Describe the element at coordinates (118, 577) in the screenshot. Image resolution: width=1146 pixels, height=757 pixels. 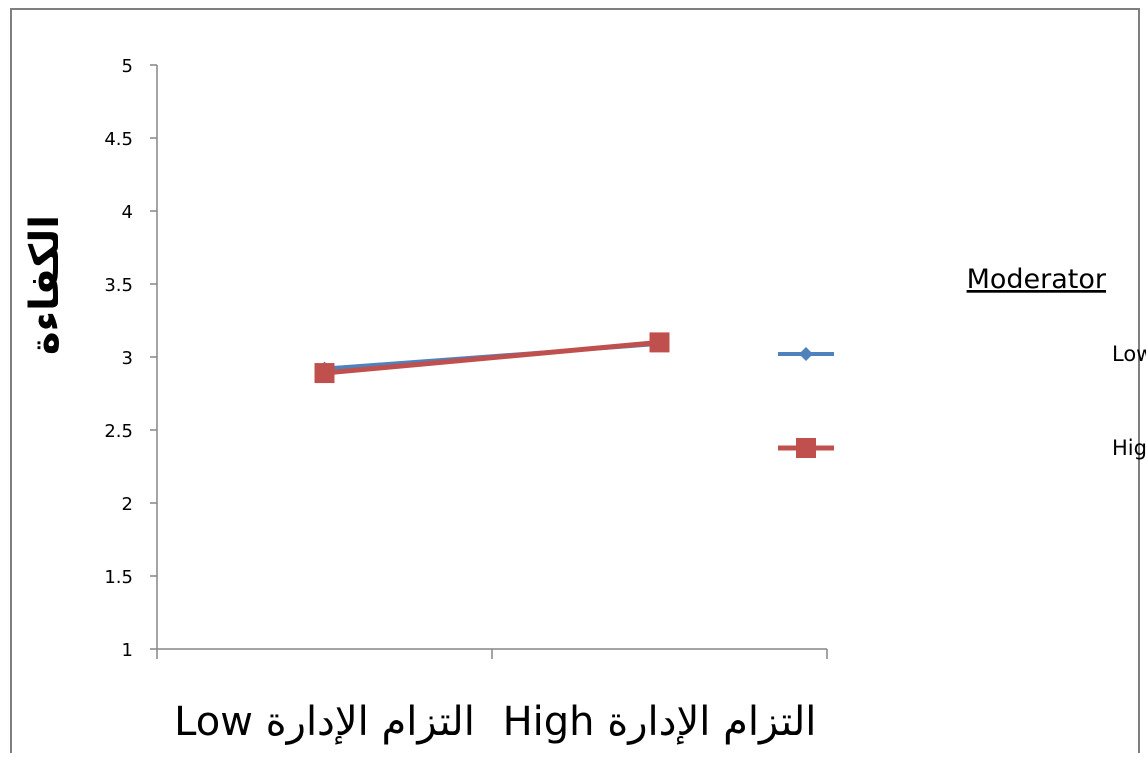
I see `y-tick-label: 1.5` at that location.